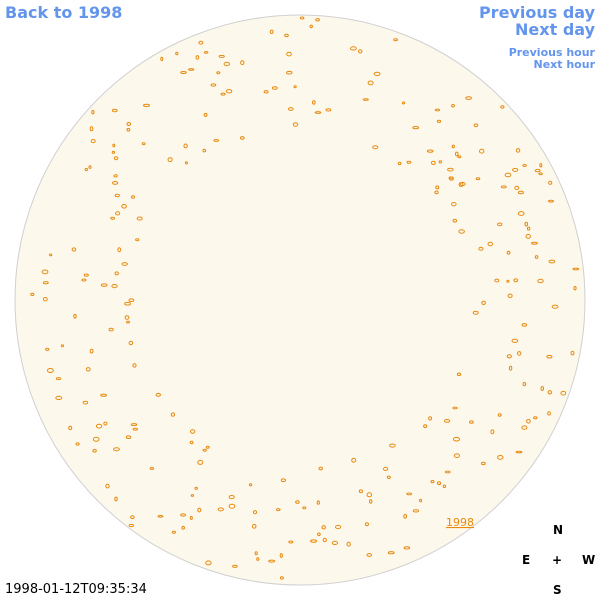 Image resolution: width=600 pixels, height=600 pixels. Describe the element at coordinates (558, 530) in the screenshot. I see `compass-north: N` at that location.